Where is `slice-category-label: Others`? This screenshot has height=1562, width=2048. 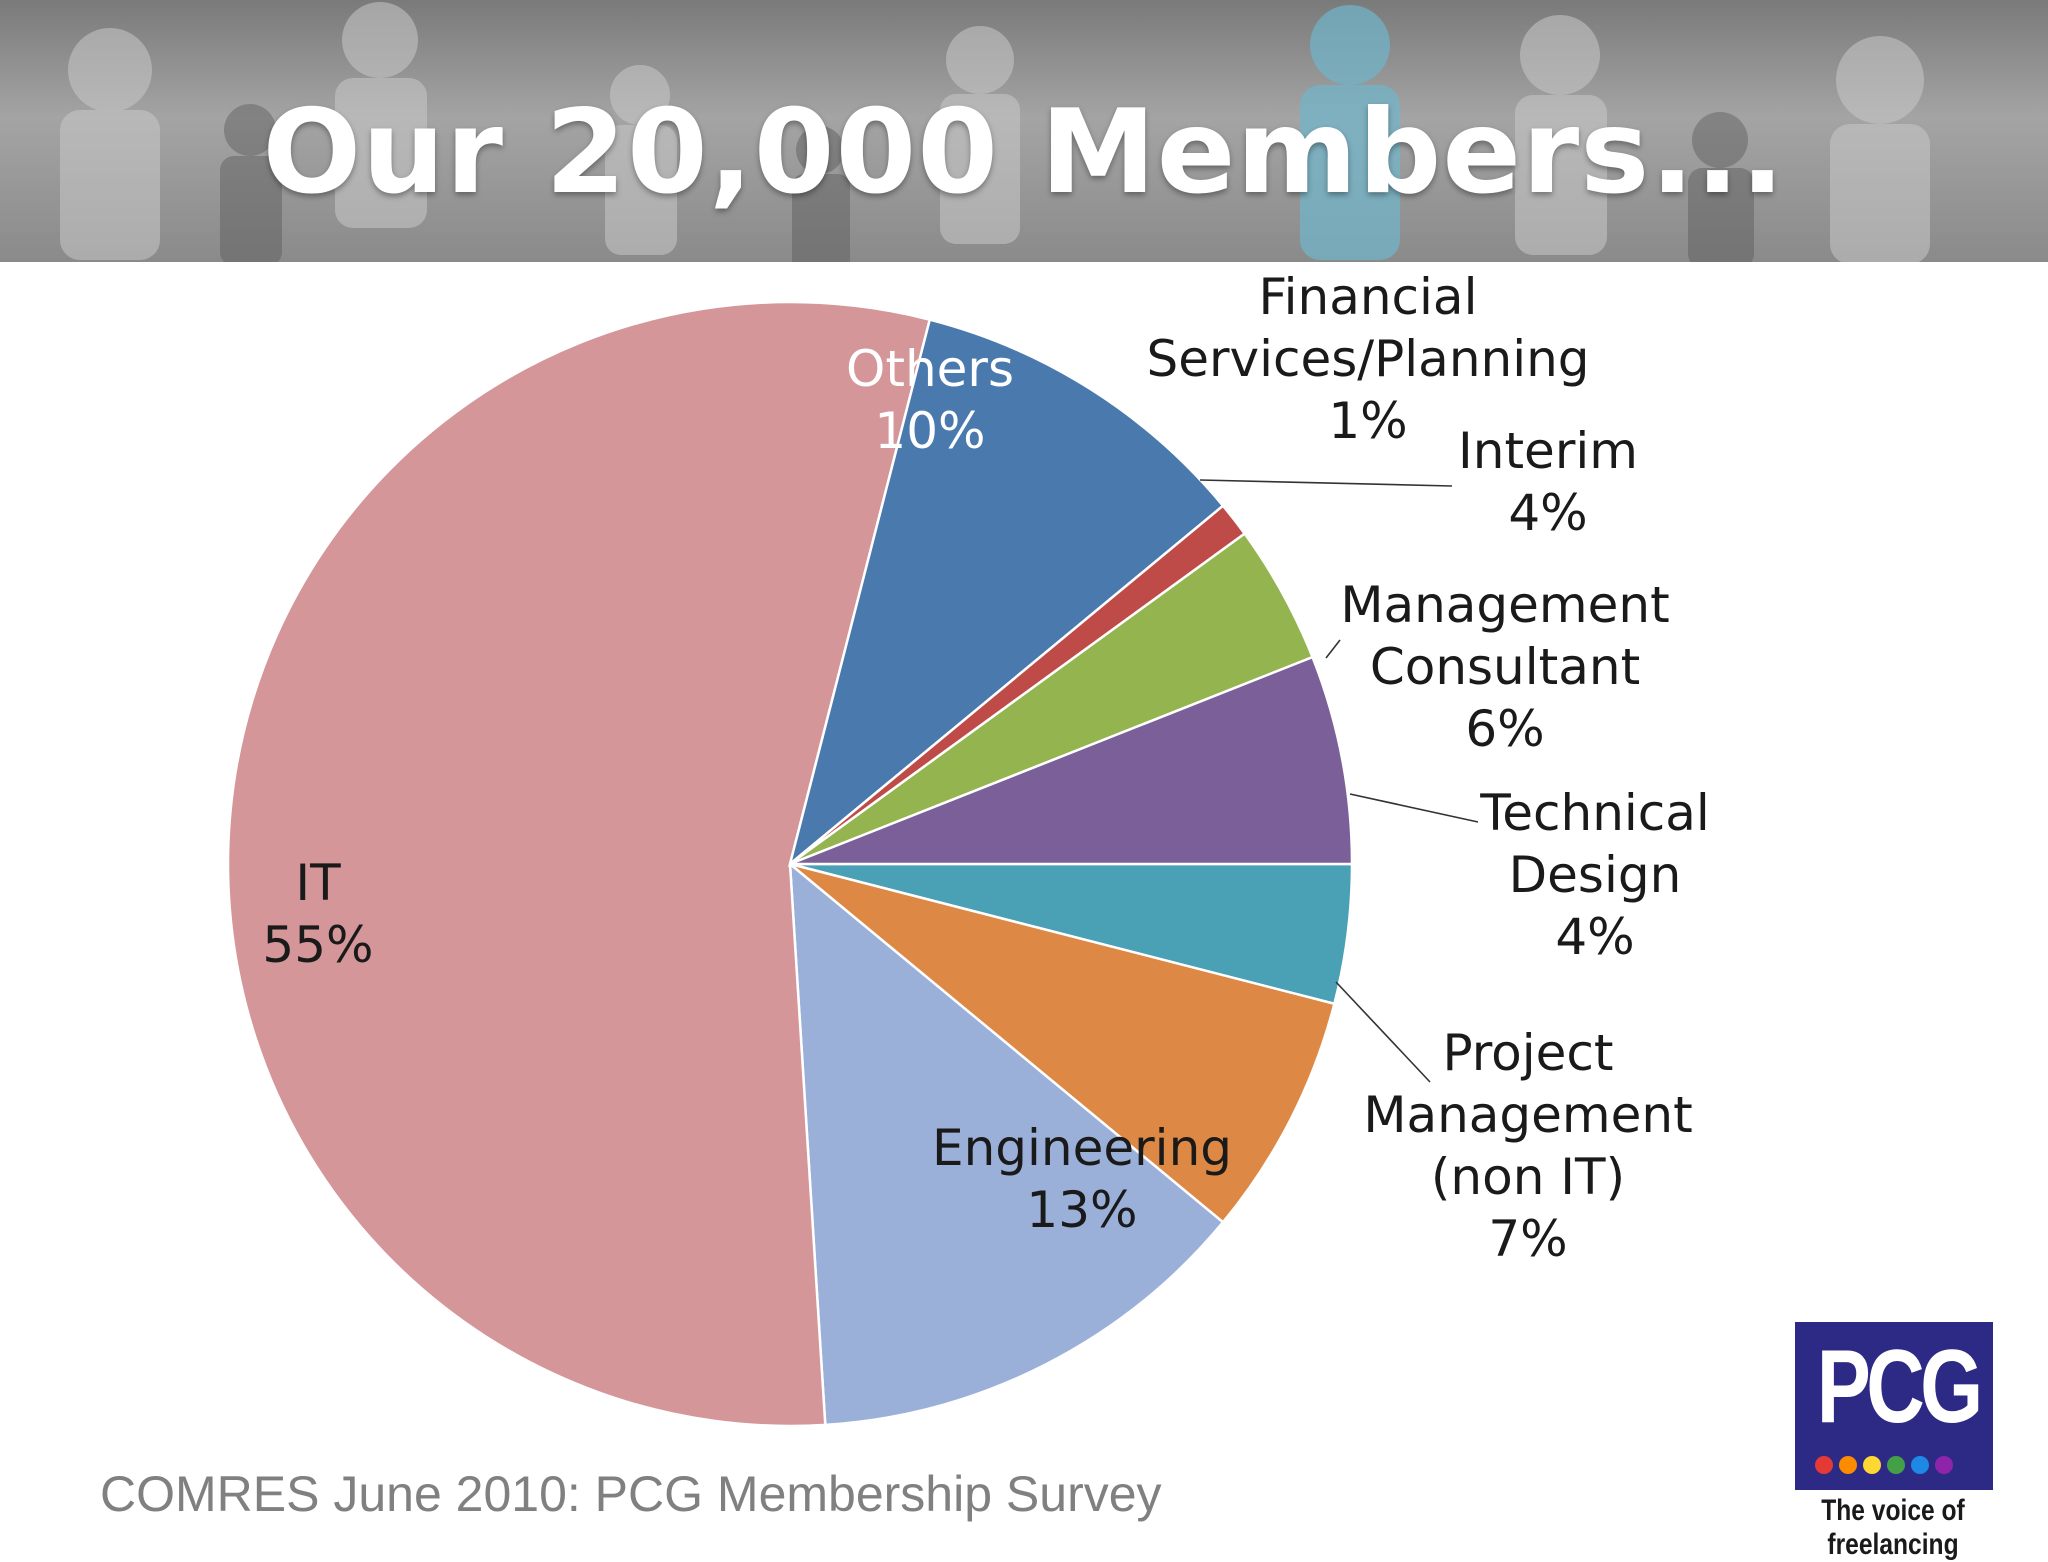 slice-category-label: Others is located at coordinates (930, 369).